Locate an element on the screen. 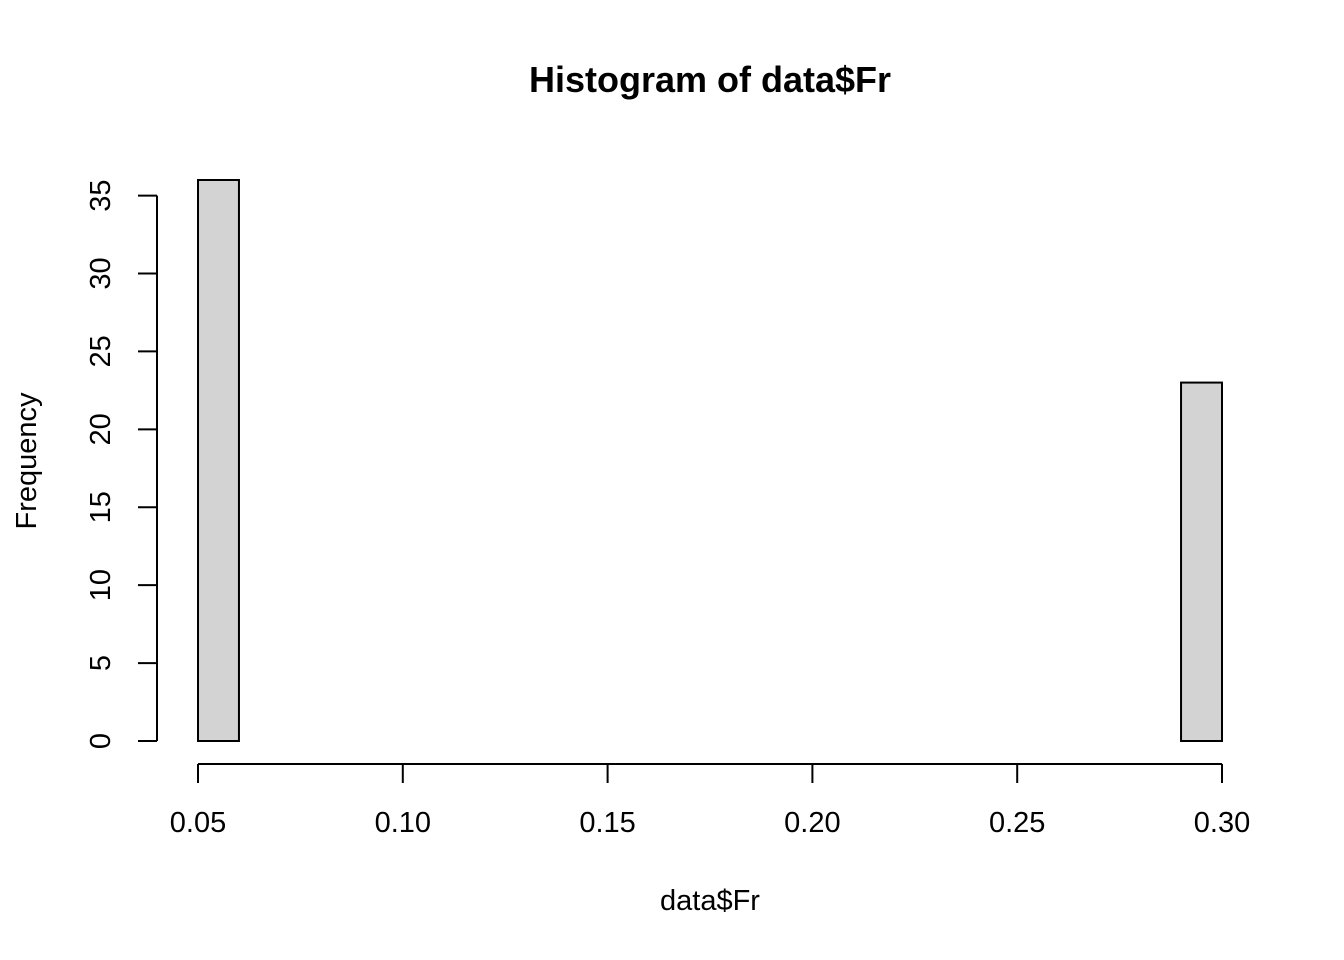 The image size is (1344, 960). y-axis-label: Frequency is located at coordinates (27, 461).